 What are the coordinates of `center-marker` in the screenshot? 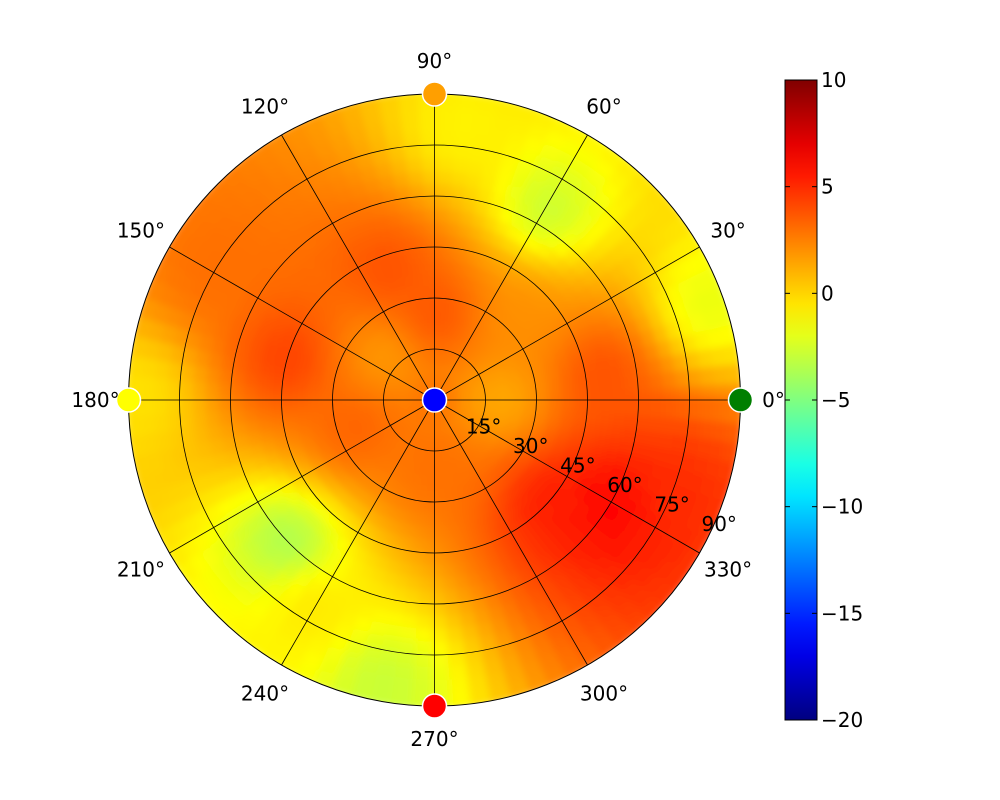 It's located at (434, 400).